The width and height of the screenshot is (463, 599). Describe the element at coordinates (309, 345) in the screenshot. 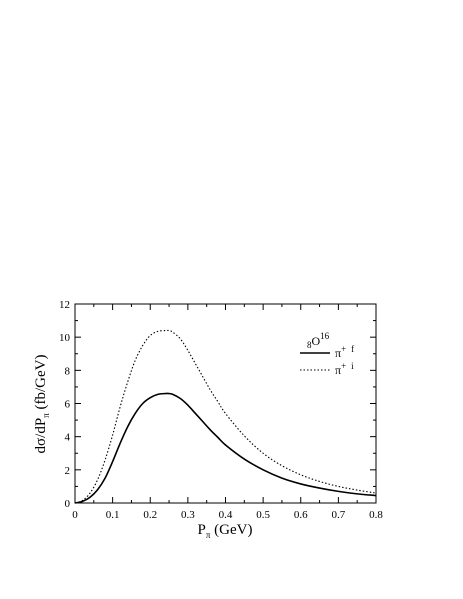

I see `legend-header-presub: 8` at that location.